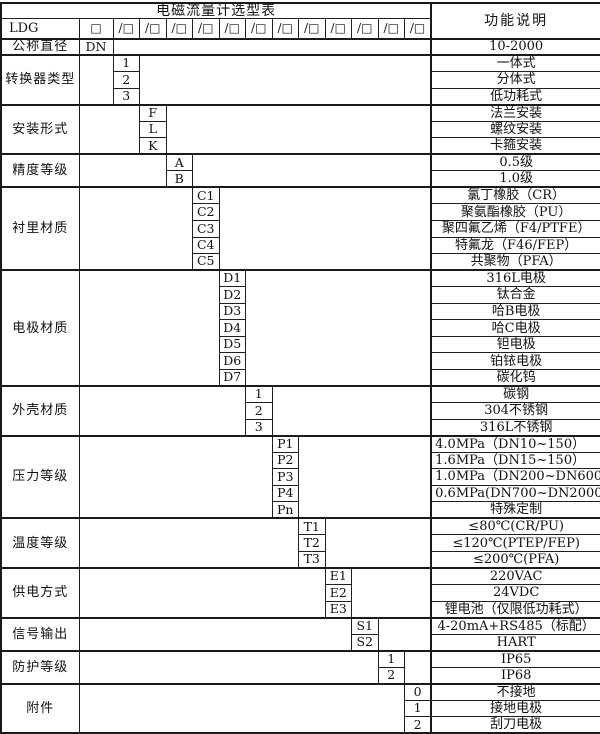 This screenshot has height=734, width=600. I want to click on table-row: 供电方式 E1 220VAC, so click(300, 593).